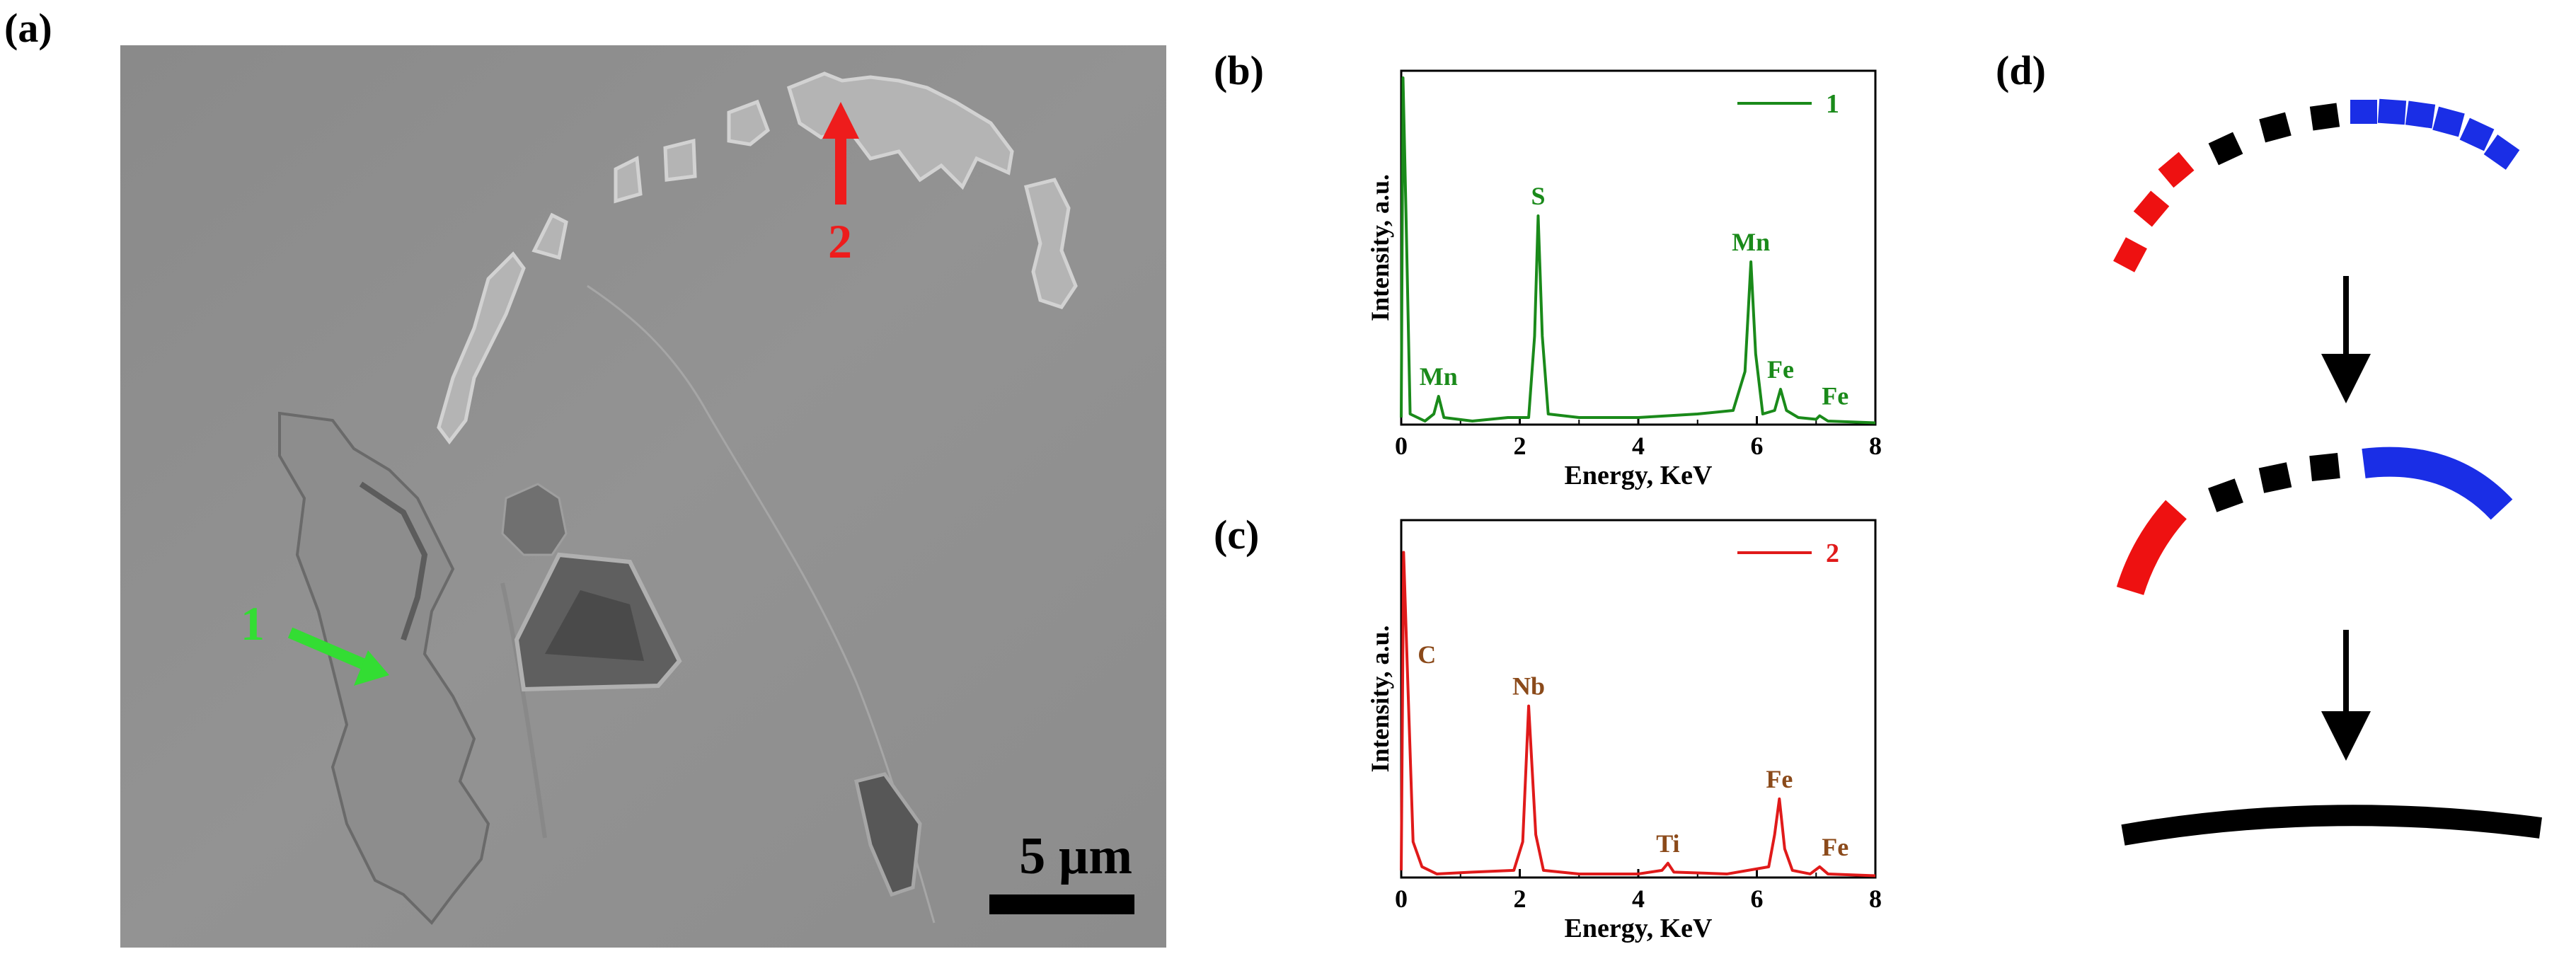 The width and height of the screenshot is (2576, 978). I want to click on arrow-2-label: 2, so click(840, 241).